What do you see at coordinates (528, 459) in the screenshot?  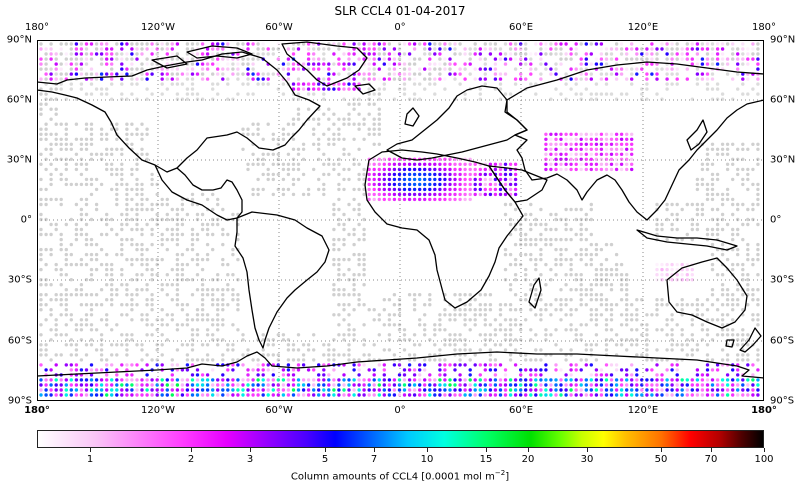 I see `colorbar-tick-label: 20` at bounding box center [528, 459].